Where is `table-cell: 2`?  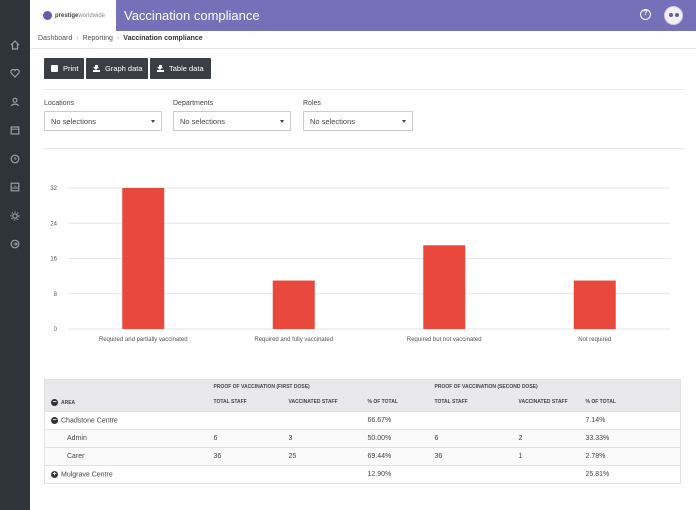 table-cell: 2 is located at coordinates (546, 438).